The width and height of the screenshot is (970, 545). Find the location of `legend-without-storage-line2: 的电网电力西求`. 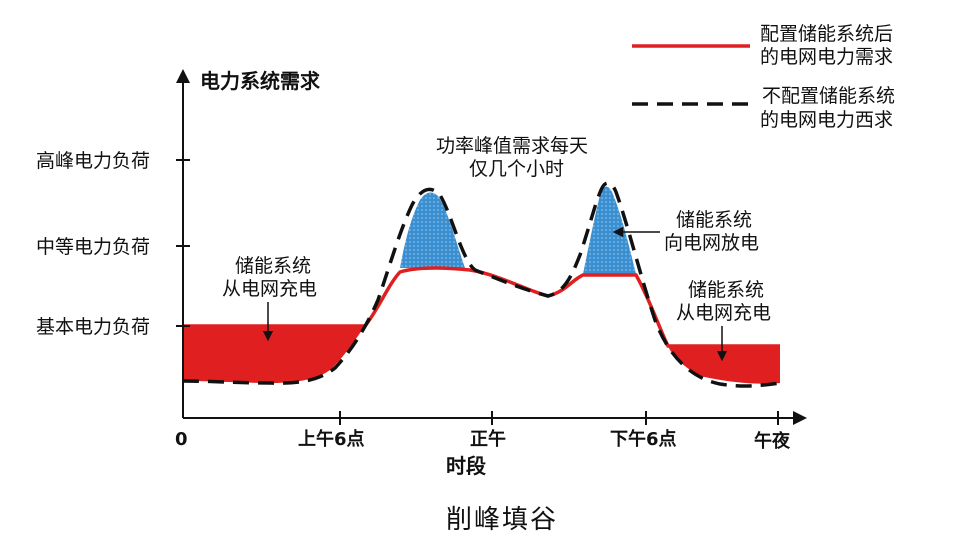

legend-without-storage-line2: 的电网电力西求 is located at coordinates (826, 120).